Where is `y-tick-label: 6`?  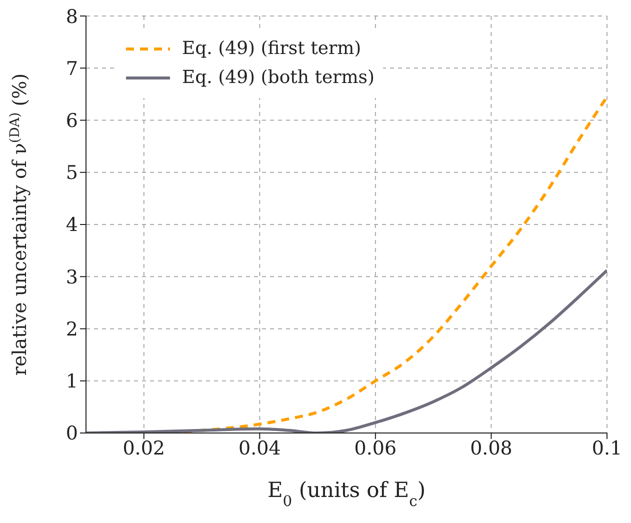
y-tick-label: 6 is located at coordinates (72, 121).